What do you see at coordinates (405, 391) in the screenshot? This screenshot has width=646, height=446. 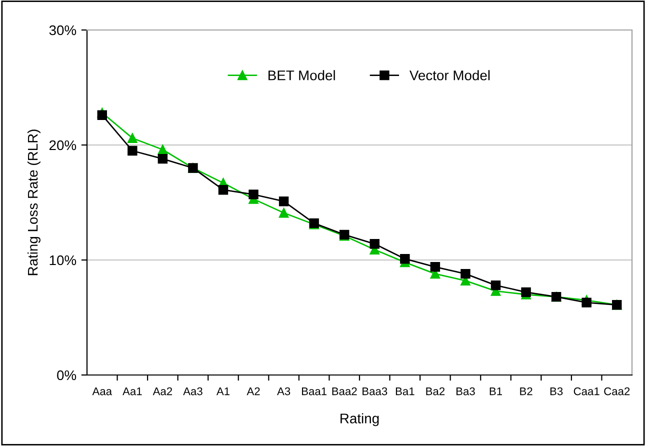 I see `x-tick-label: Ba1` at bounding box center [405, 391].